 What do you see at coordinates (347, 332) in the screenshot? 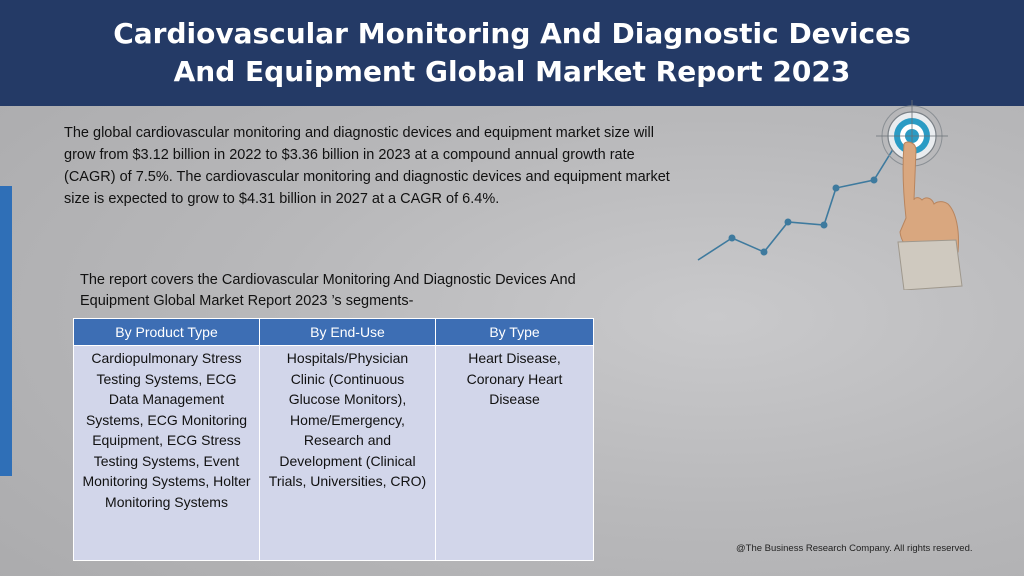
I see `header-by-end-use: By End-Use` at bounding box center [347, 332].